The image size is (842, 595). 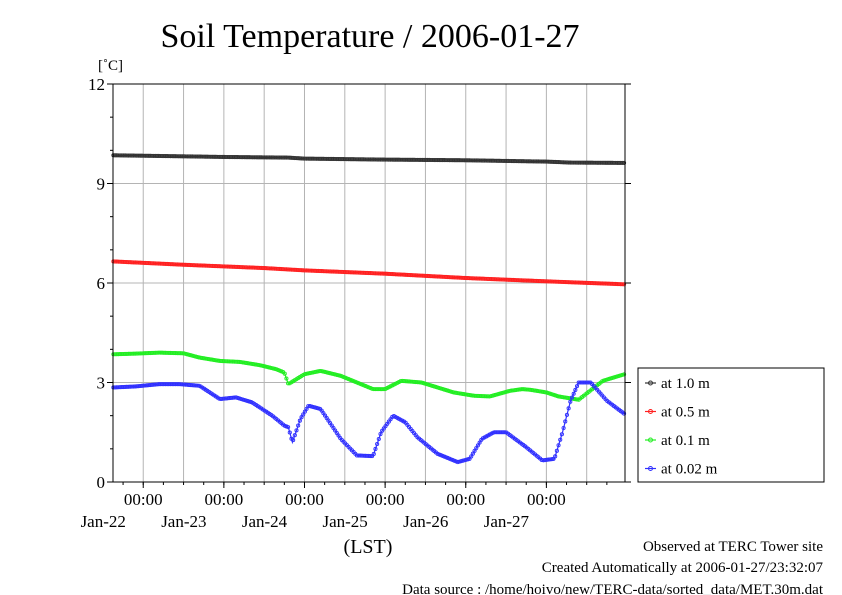 I want to click on y-tick-label: 6, so click(x=101, y=283).